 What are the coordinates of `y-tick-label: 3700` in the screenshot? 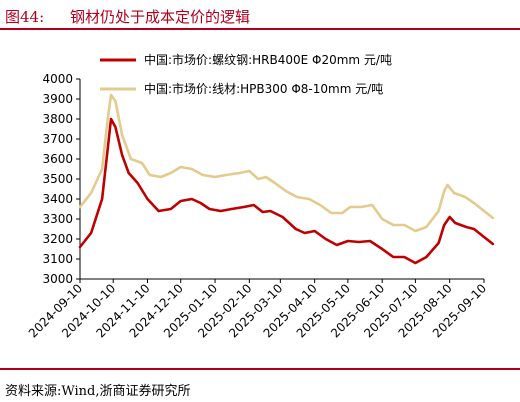 It's located at (57, 139).